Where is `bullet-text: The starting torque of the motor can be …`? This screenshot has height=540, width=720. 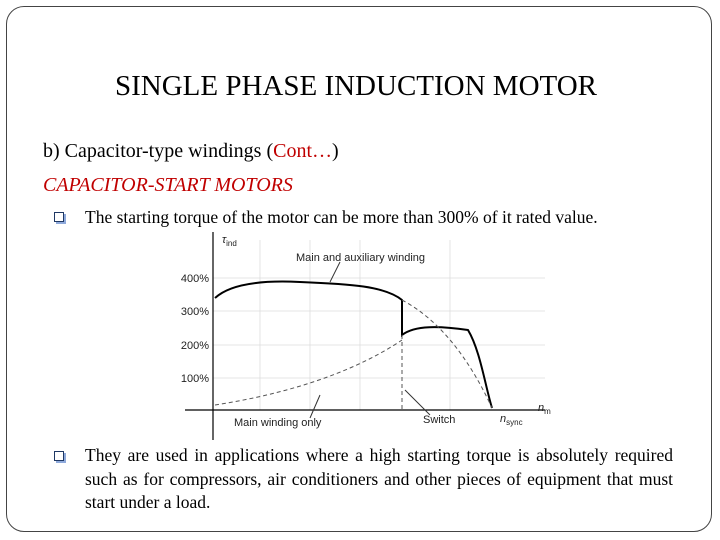 bullet-text: The starting torque of the motor can be … is located at coordinates (341, 217).